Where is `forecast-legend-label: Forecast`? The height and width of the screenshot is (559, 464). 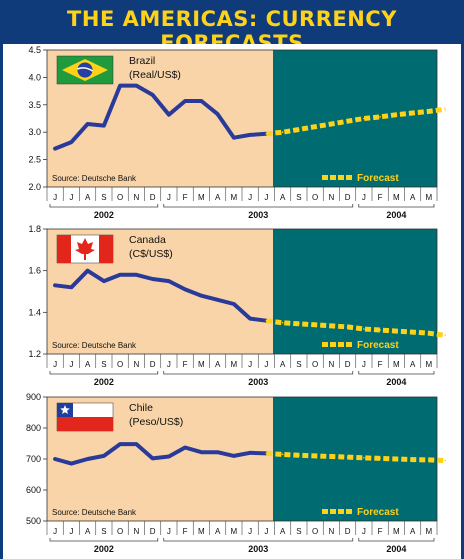 forecast-legend-label: Forecast is located at coordinates (378, 512).